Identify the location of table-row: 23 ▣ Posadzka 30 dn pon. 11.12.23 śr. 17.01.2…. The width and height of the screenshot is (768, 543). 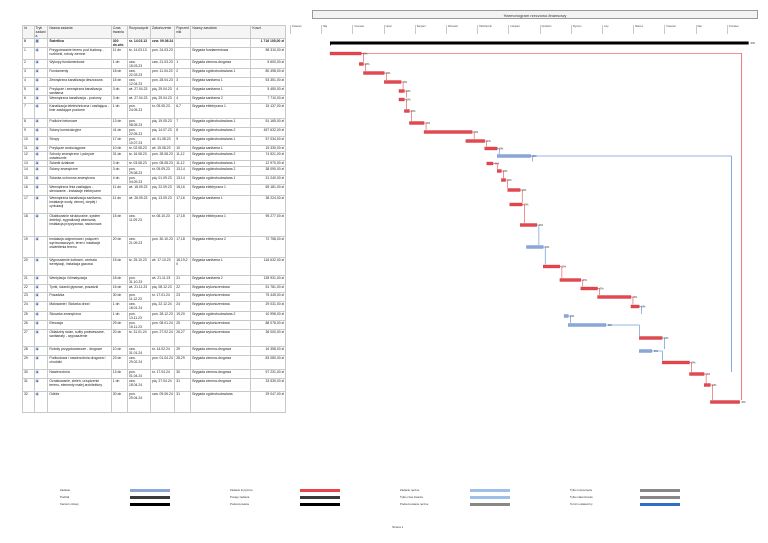
(154, 297).